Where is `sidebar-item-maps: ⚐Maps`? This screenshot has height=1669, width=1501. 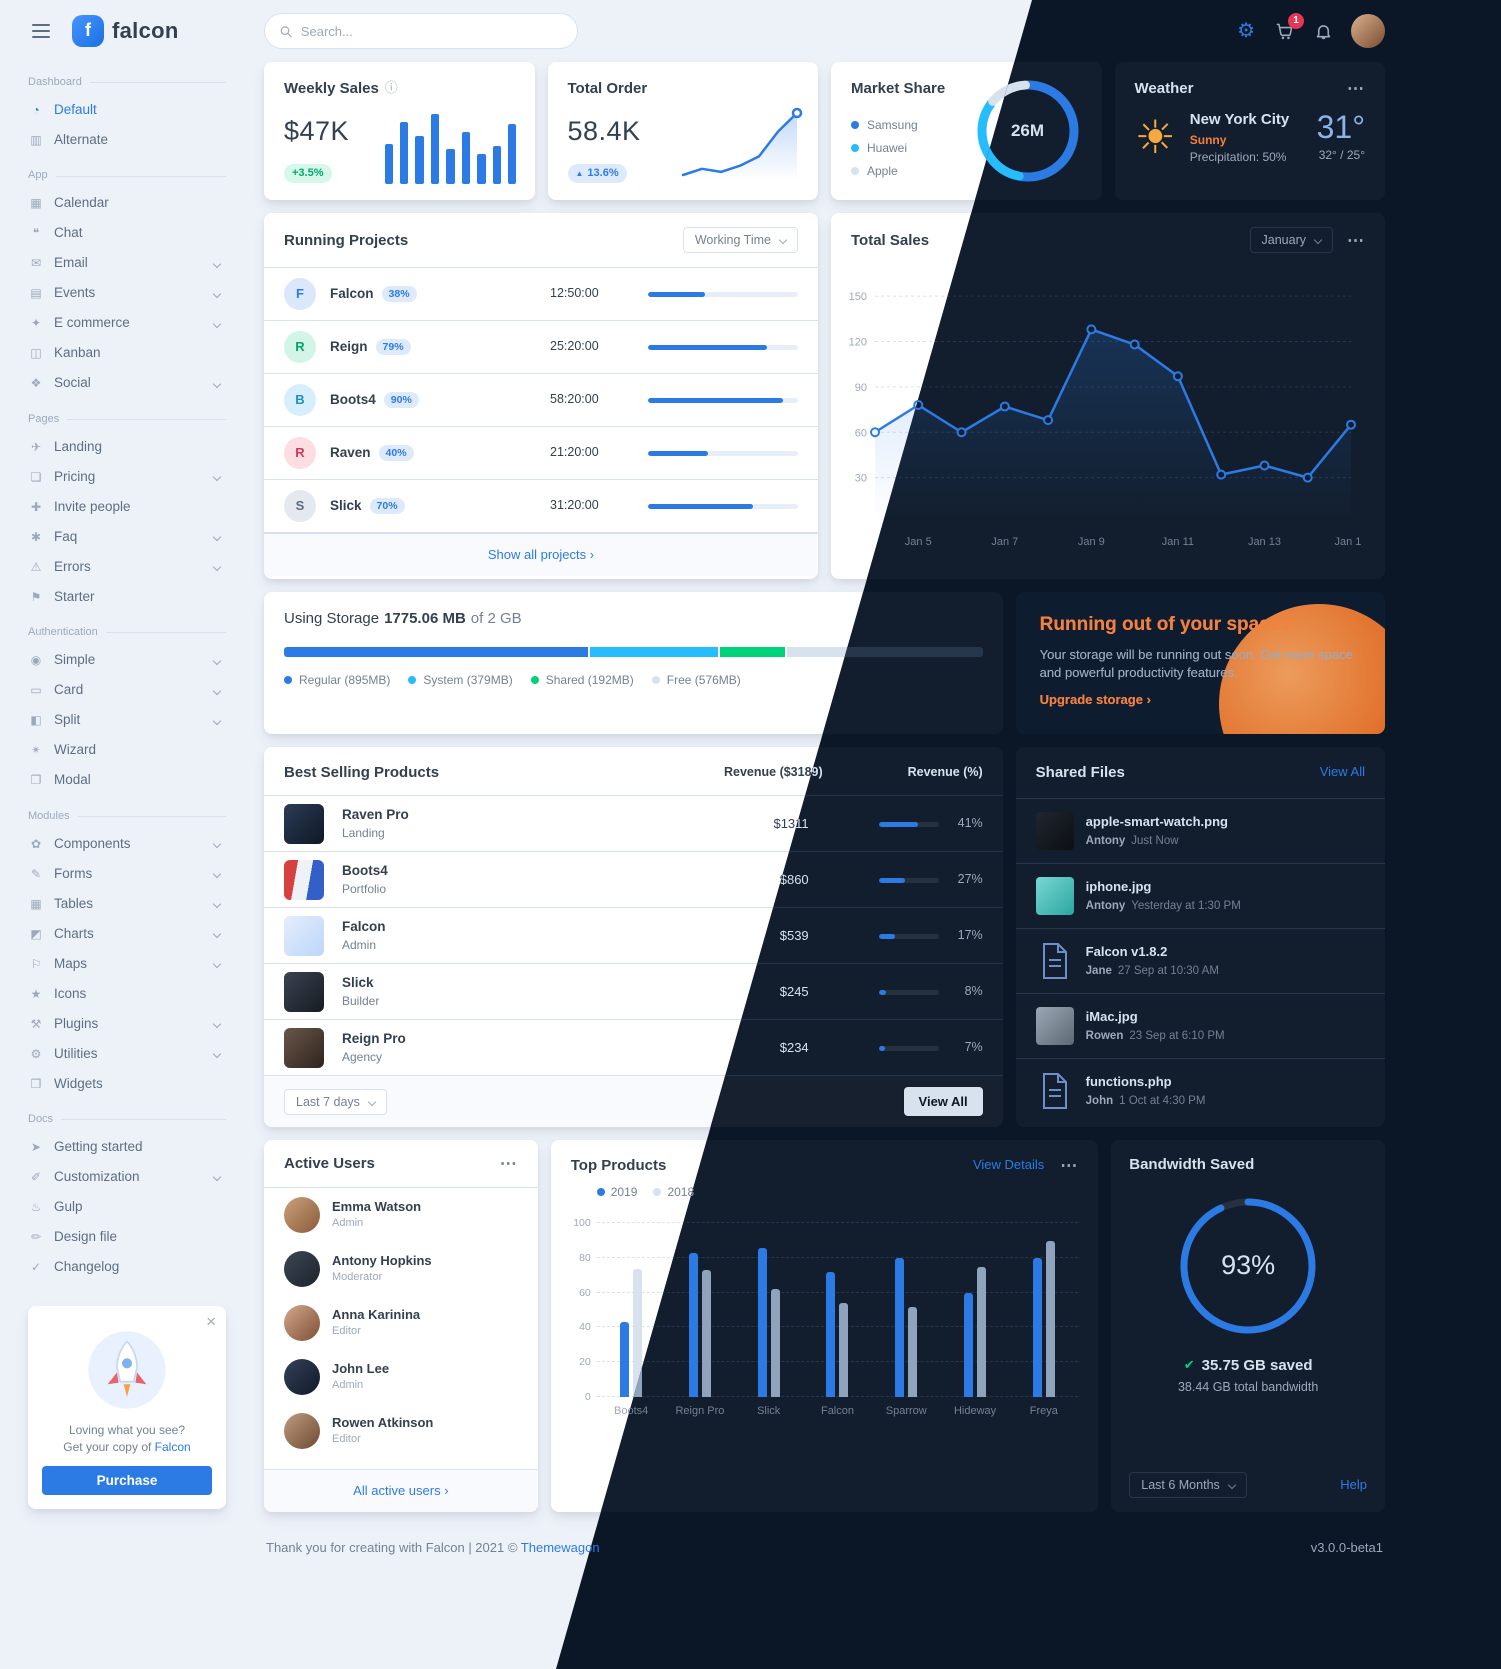
sidebar-item-maps: ⚐Maps is located at coordinates (127, 964).